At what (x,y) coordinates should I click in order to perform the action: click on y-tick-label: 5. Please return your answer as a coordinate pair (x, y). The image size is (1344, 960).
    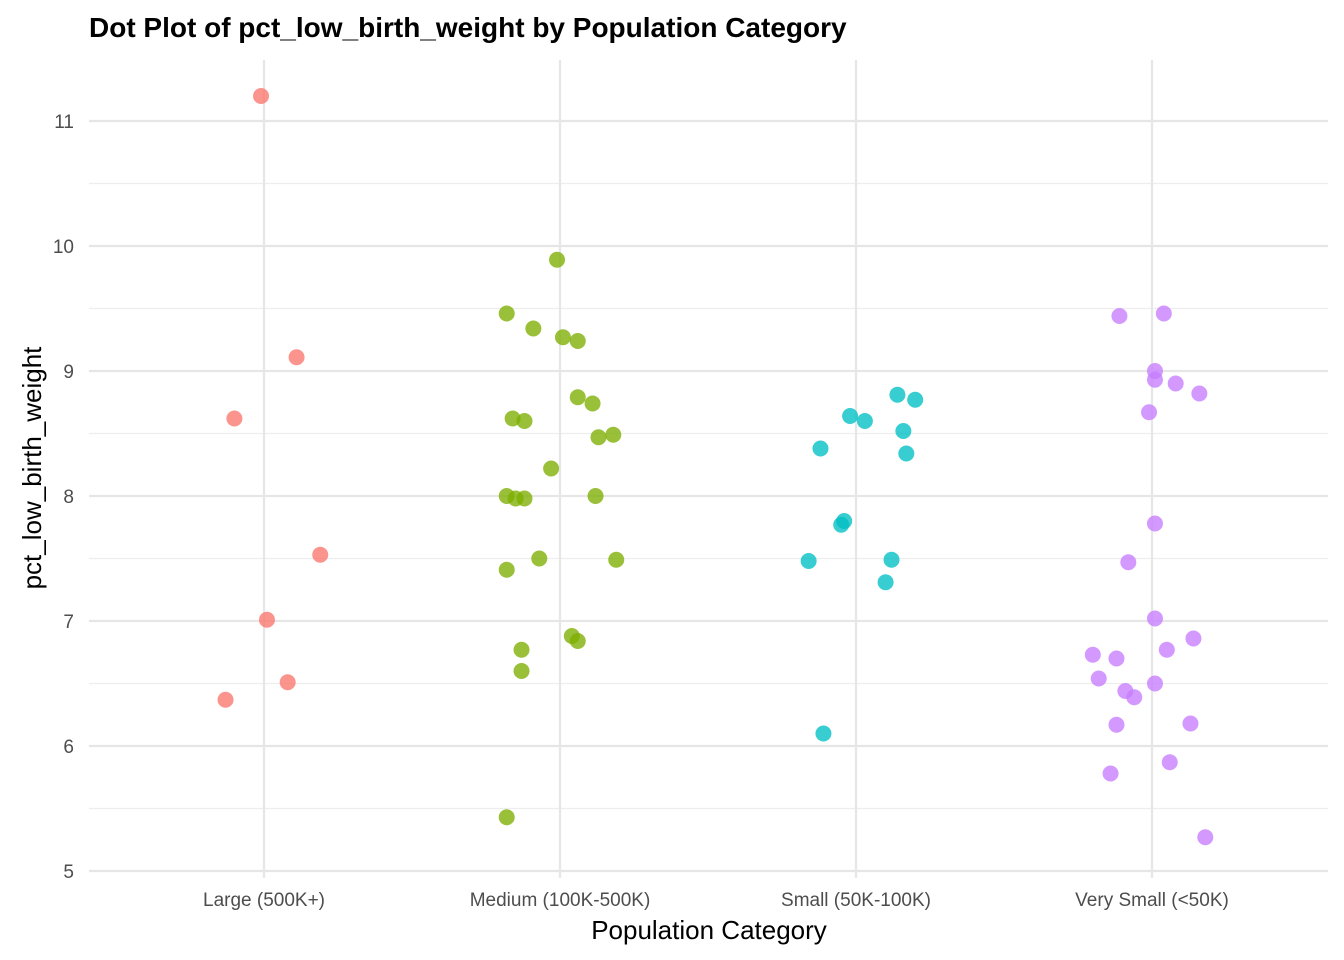
    Looking at the image, I should click on (68, 872).